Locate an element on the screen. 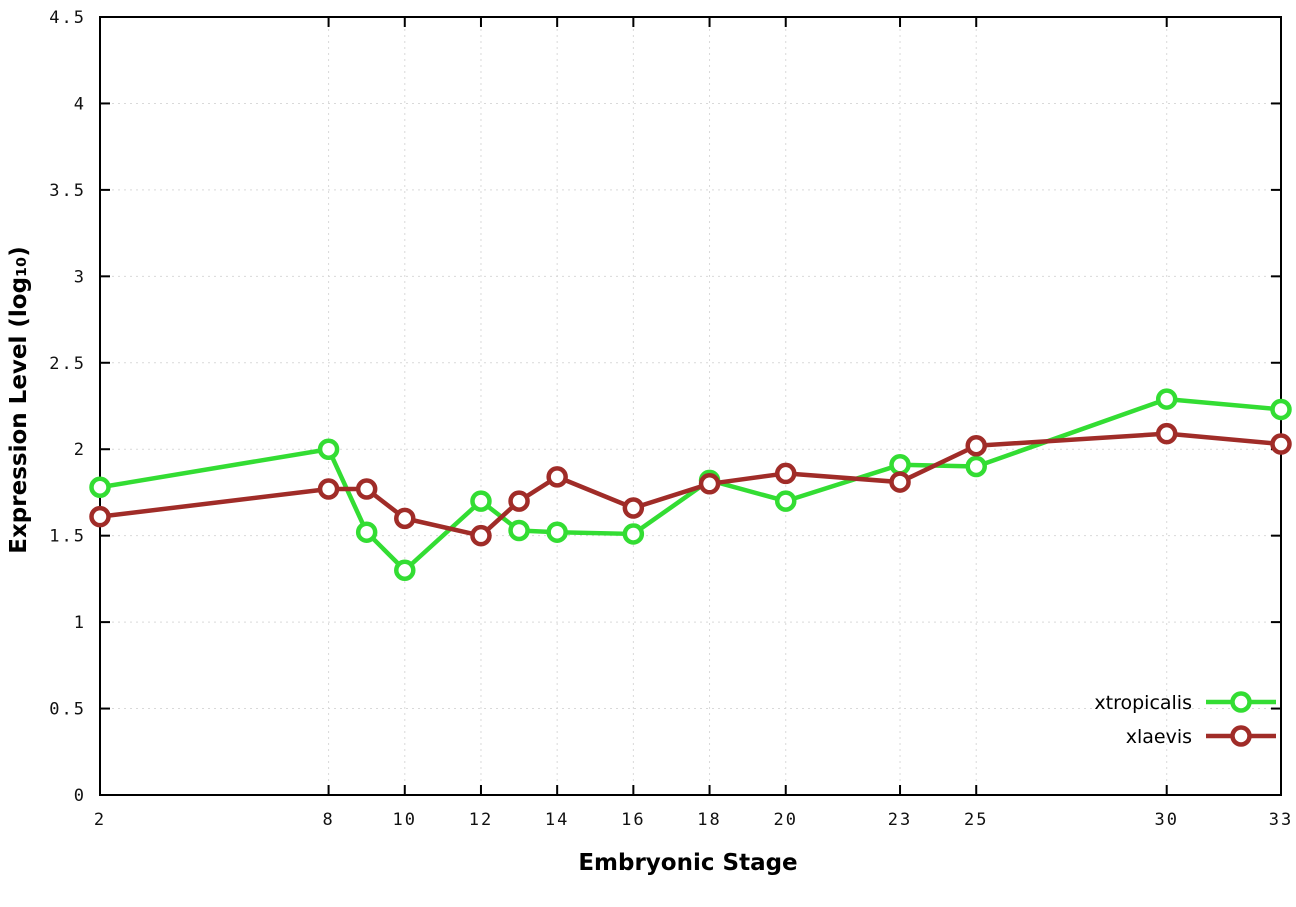 This screenshot has height=907, width=1296. y-tick-labels: 0 0.5 1 1.5 2 2.5 3 3.5 4 4.5 is located at coordinates (67, 407).